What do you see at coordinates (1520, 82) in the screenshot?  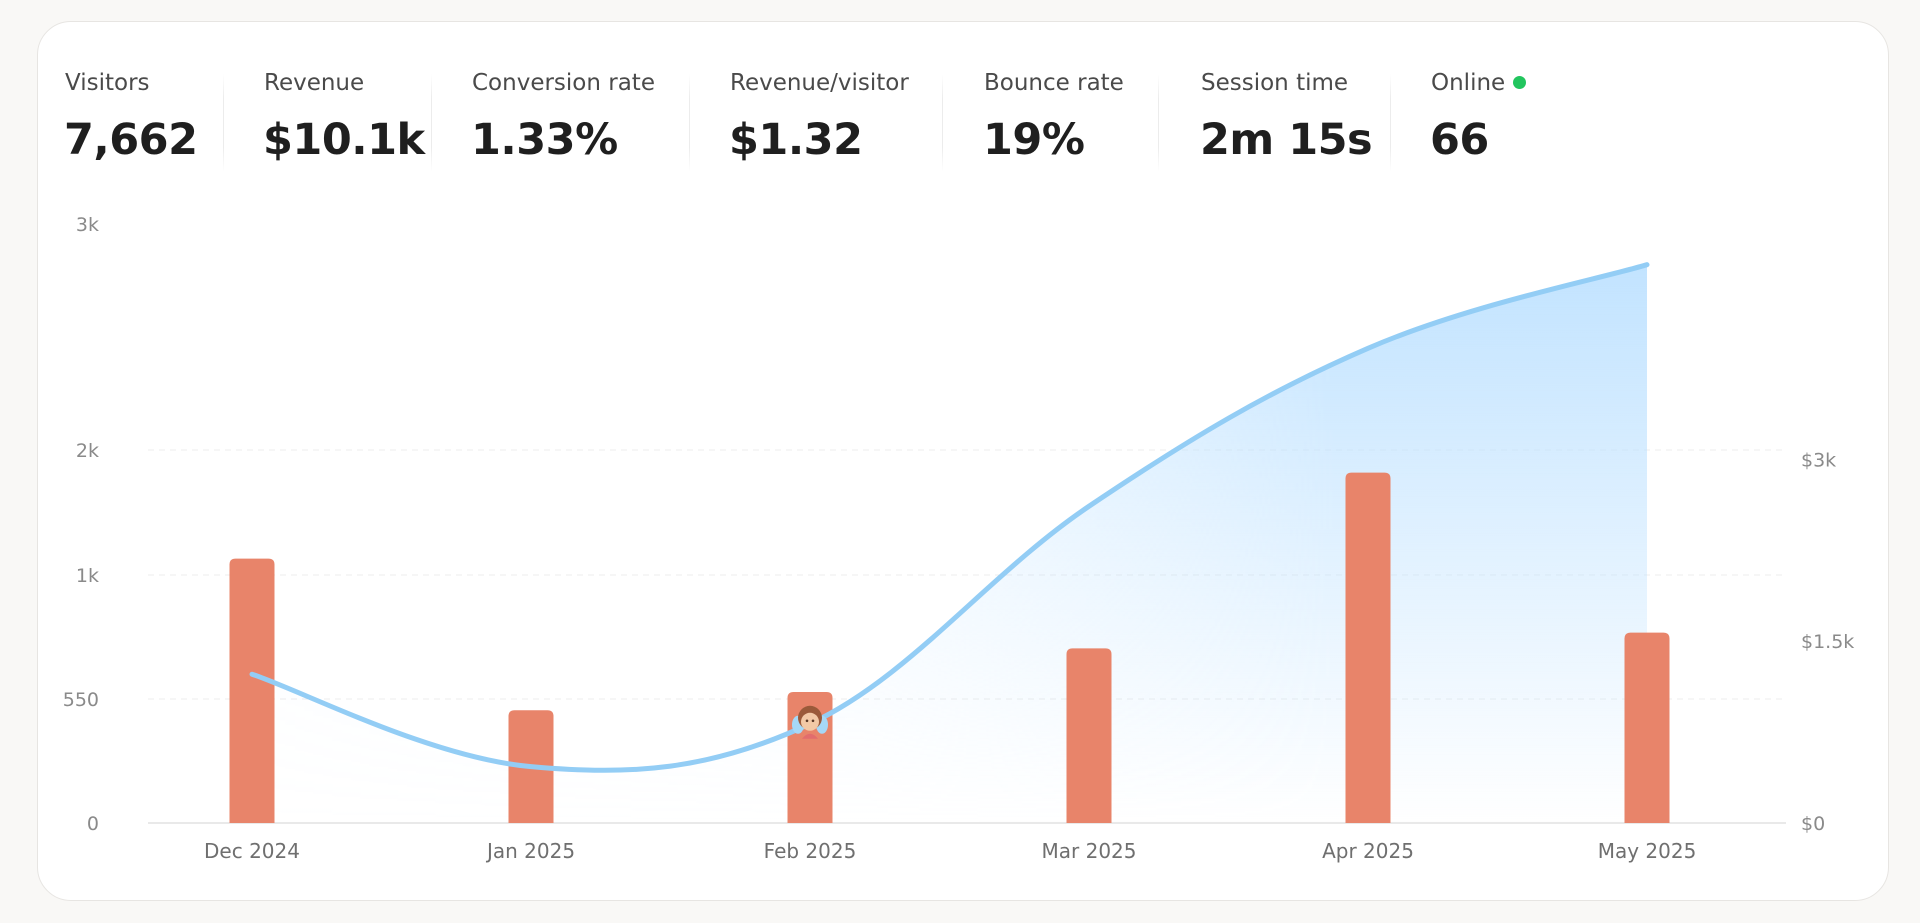 I see `online-status-dot-icon` at bounding box center [1520, 82].